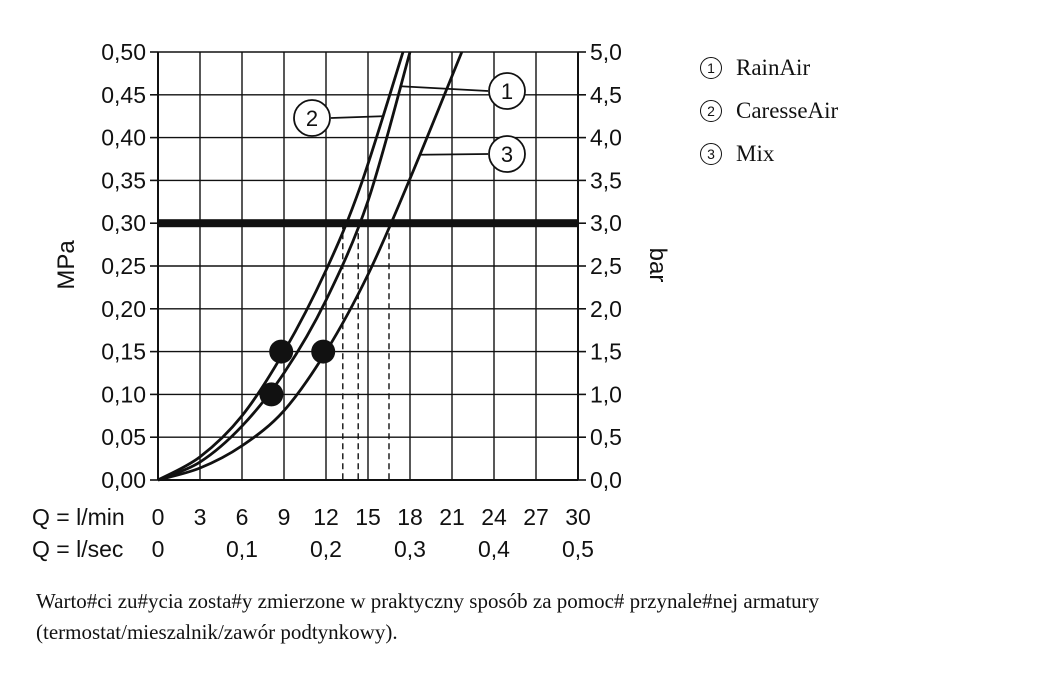 The height and width of the screenshot is (700, 1060). What do you see at coordinates (494, 517) in the screenshot?
I see `x-tick-label: 24` at bounding box center [494, 517].